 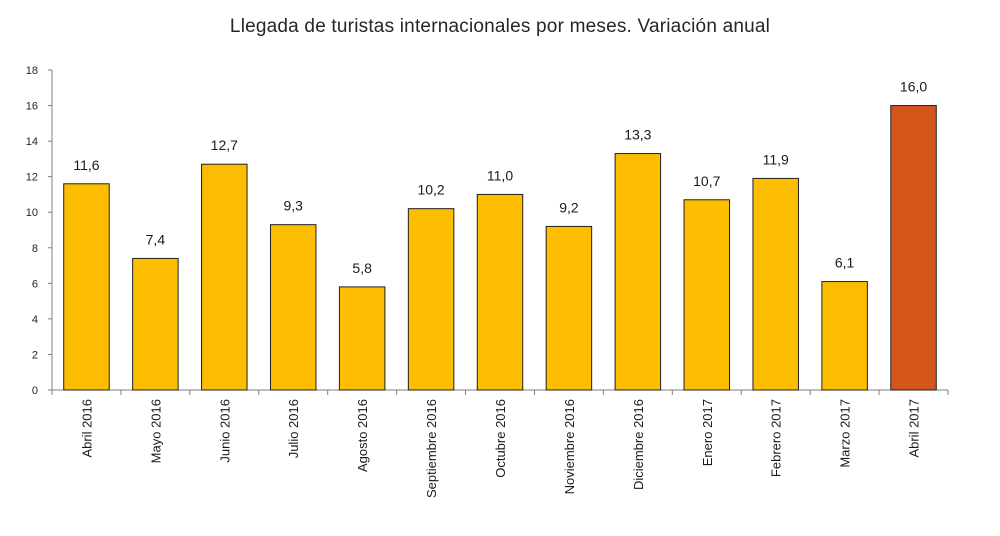 What do you see at coordinates (32, 107) in the screenshot?
I see `y-tick-label: 16` at bounding box center [32, 107].